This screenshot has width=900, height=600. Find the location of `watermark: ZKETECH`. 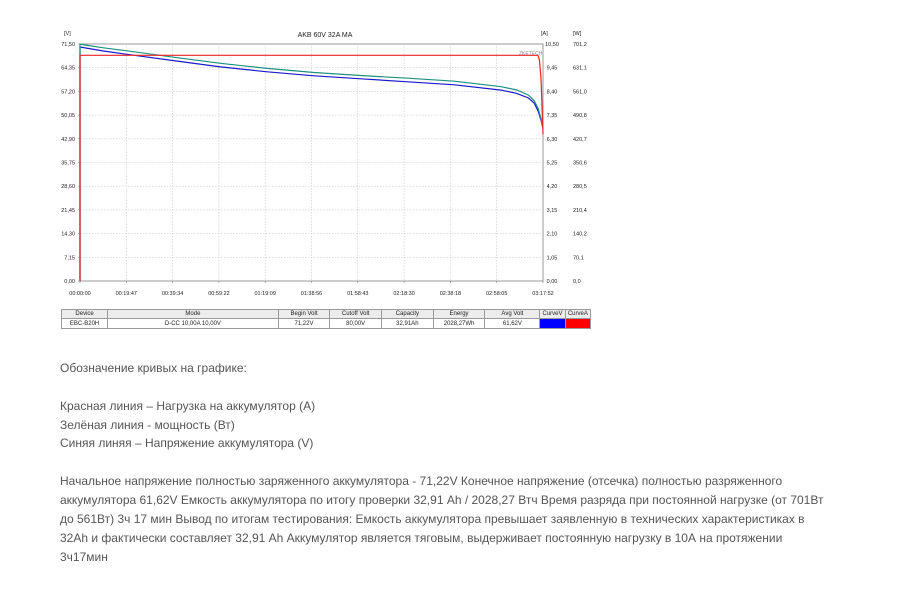

watermark: ZKETECH is located at coordinates (531, 54).